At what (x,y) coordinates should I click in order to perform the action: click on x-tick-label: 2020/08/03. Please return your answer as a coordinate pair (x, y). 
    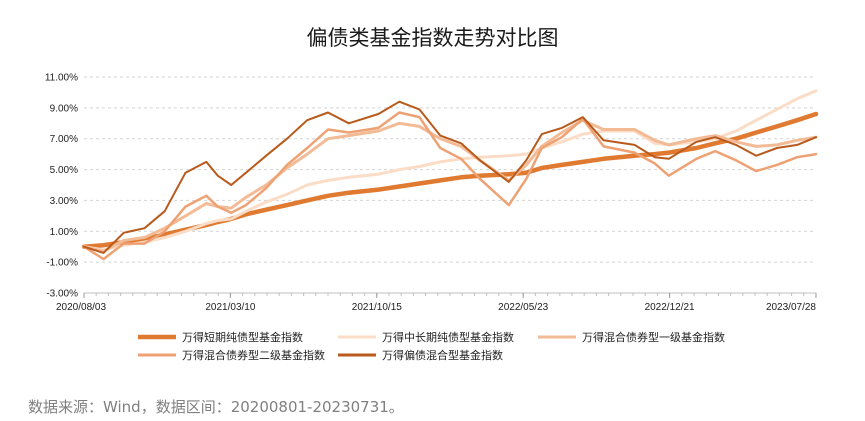
    Looking at the image, I should click on (81, 307).